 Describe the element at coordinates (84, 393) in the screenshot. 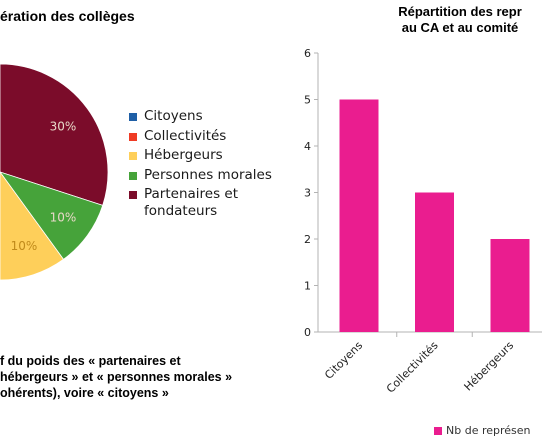

I see `pie-note-line-3: ohérents), voire « citoyens »` at that location.